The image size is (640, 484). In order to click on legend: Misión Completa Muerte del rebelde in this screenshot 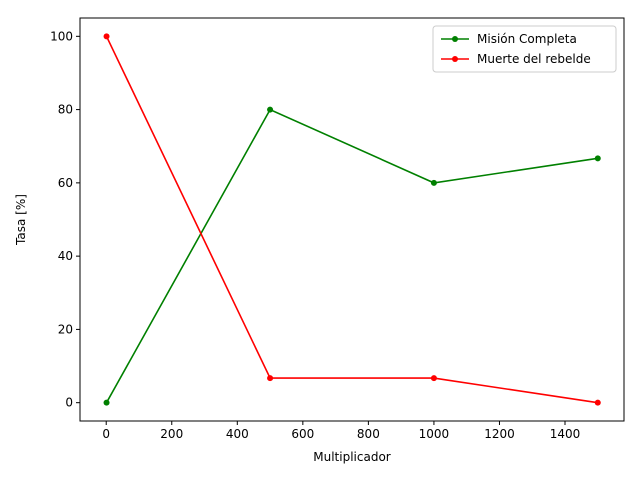, I will do `click(524, 49)`.